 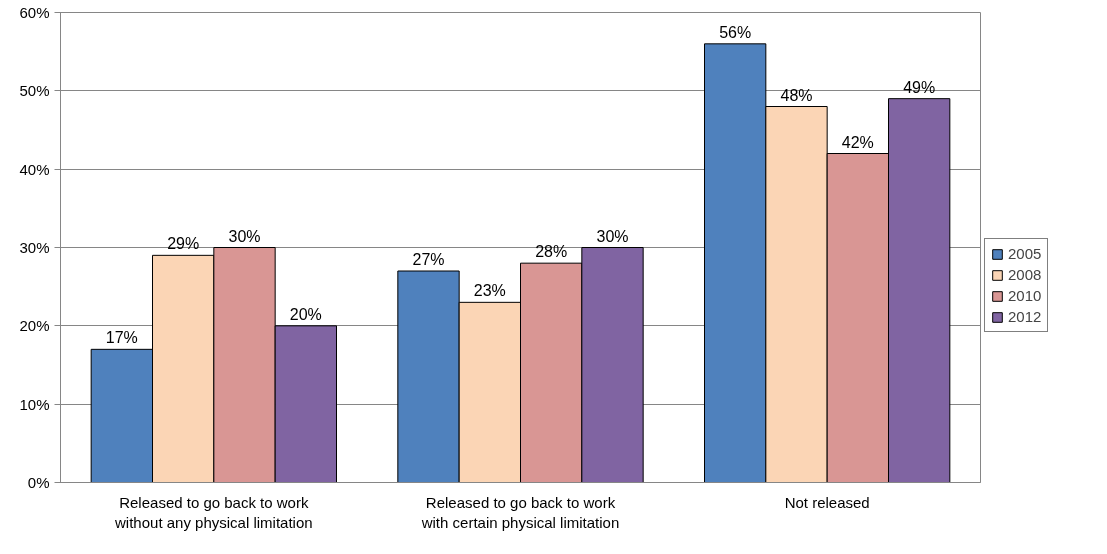 I want to click on x-tick-label: Released to go back to work with certain physical limitation, so click(x=520, y=512).